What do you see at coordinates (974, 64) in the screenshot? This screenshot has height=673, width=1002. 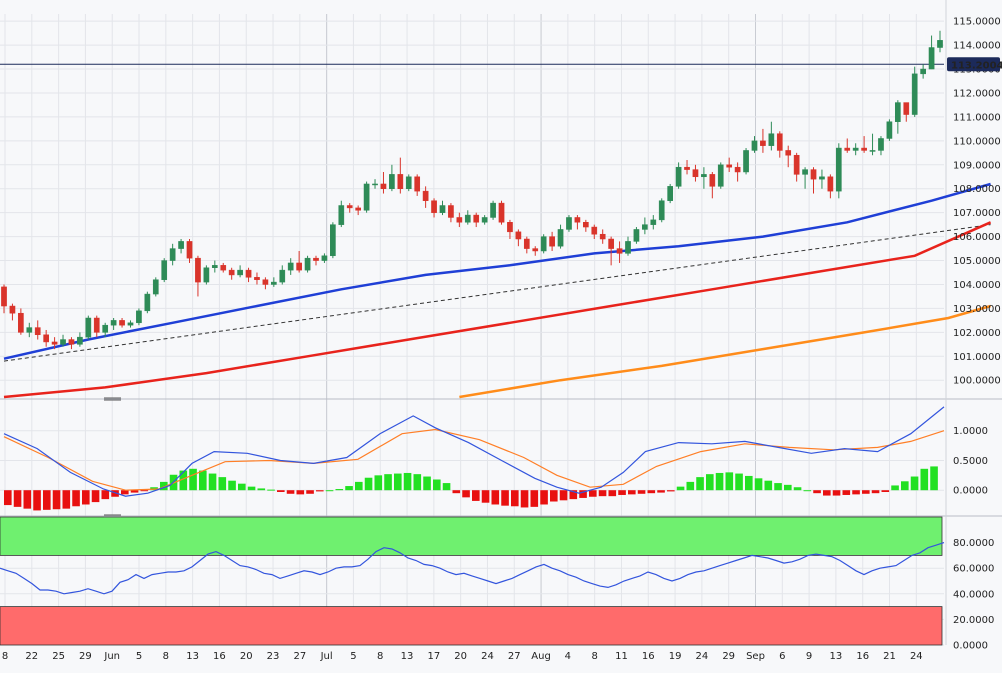 I see `current-price-label: 113.2004` at bounding box center [974, 64].